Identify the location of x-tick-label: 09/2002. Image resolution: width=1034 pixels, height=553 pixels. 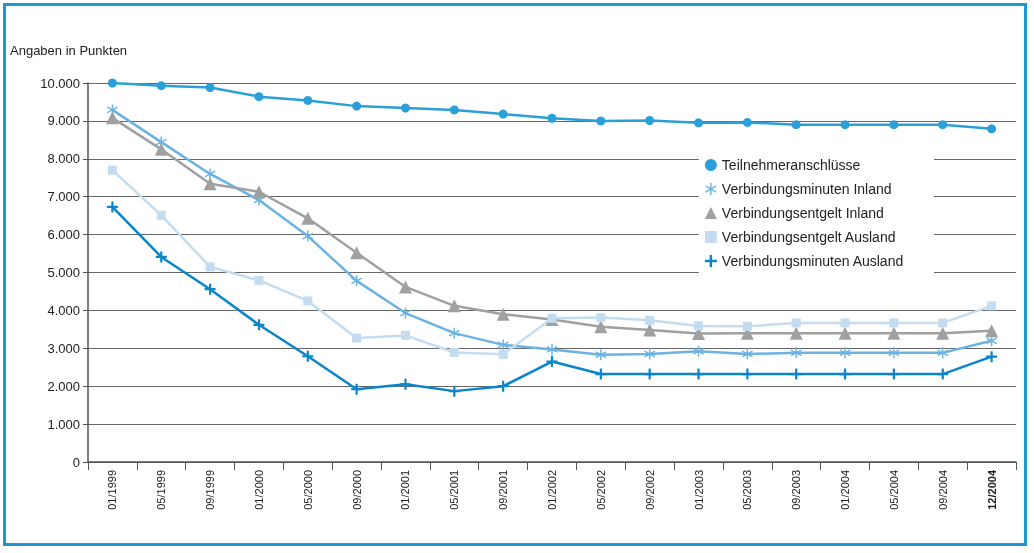
(649, 490).